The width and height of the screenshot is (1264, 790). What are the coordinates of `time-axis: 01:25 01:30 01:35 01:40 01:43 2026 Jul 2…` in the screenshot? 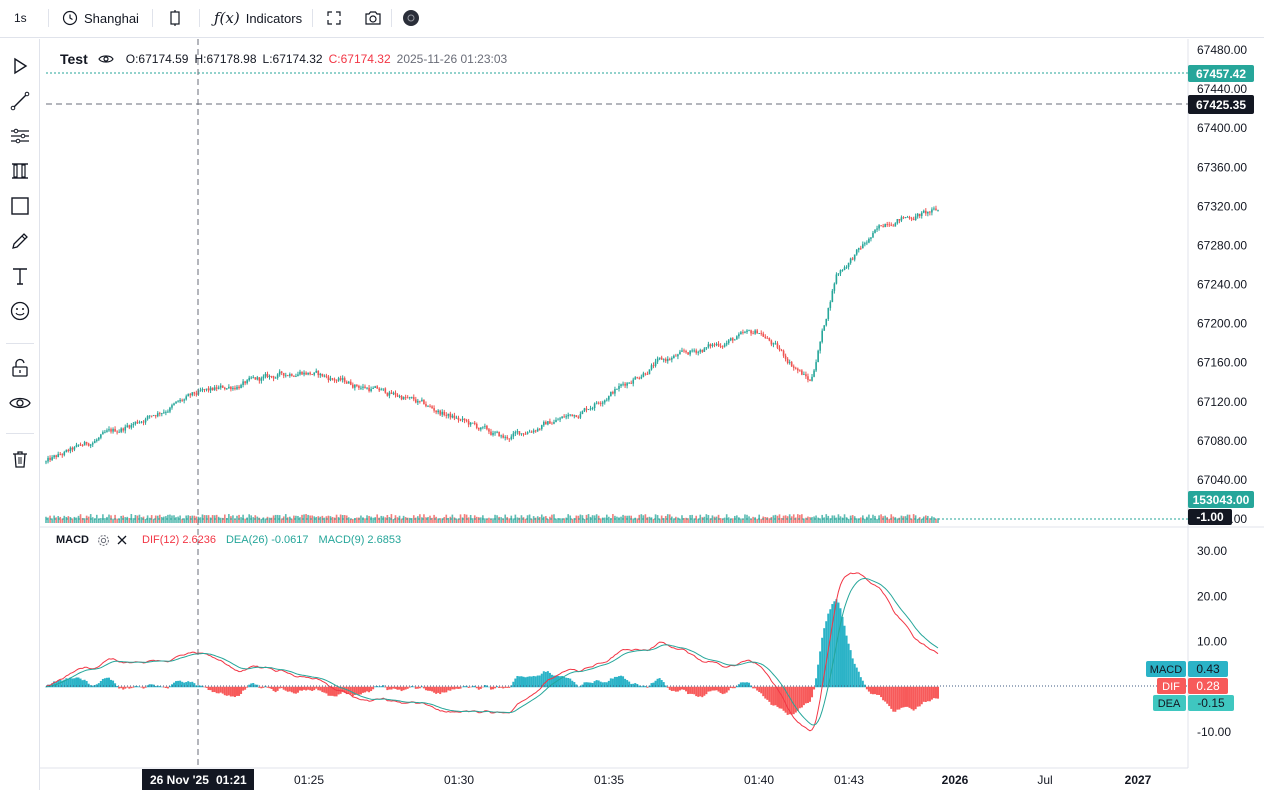 It's located at (723, 780).